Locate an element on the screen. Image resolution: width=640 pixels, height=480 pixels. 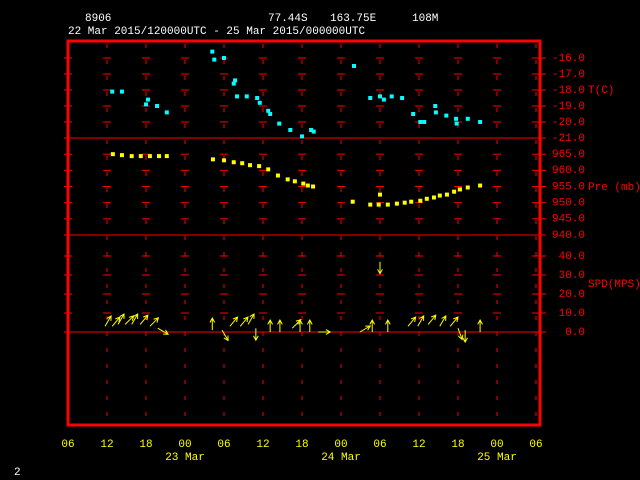
y-tick-label: -21.0 is located at coordinates (568, 139).